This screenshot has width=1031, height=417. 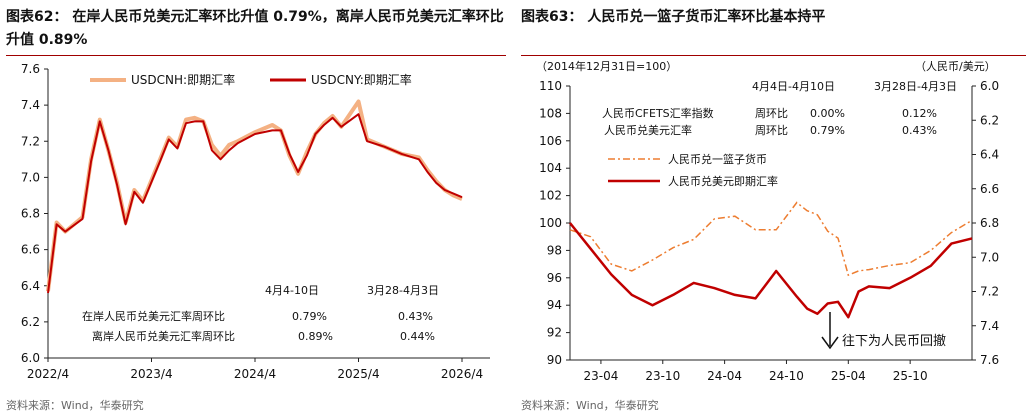 I want to click on y-tick-label-left: 102, so click(x=550, y=196).